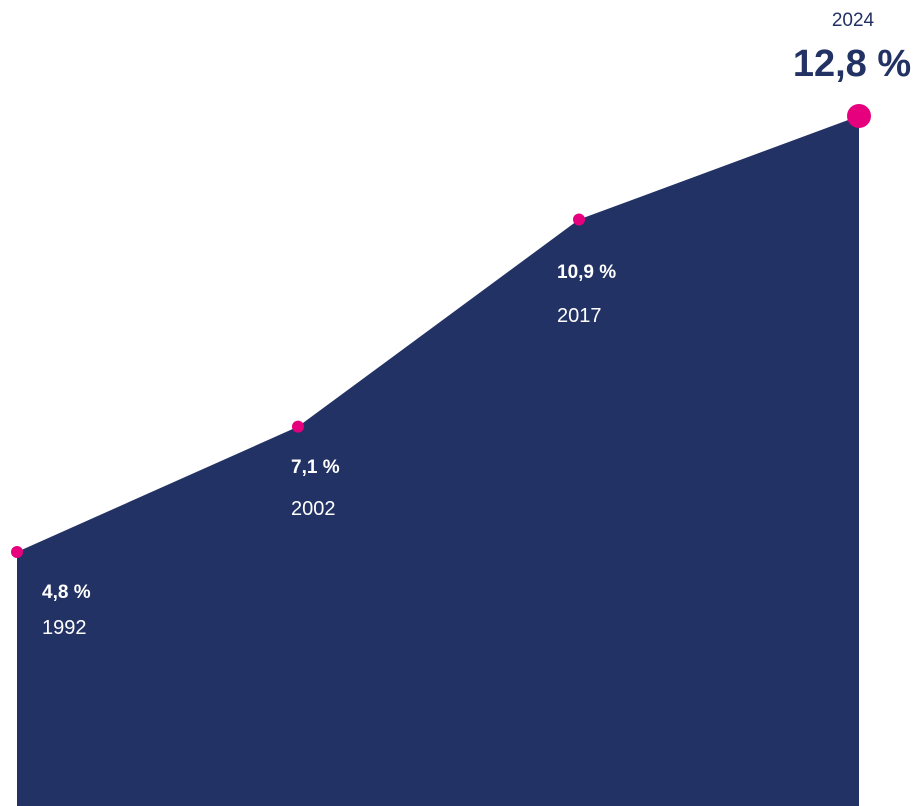 The image size is (916, 806). Describe the element at coordinates (315, 467) in the screenshot. I see `data-label-value-2002: 7,1 %` at that location.